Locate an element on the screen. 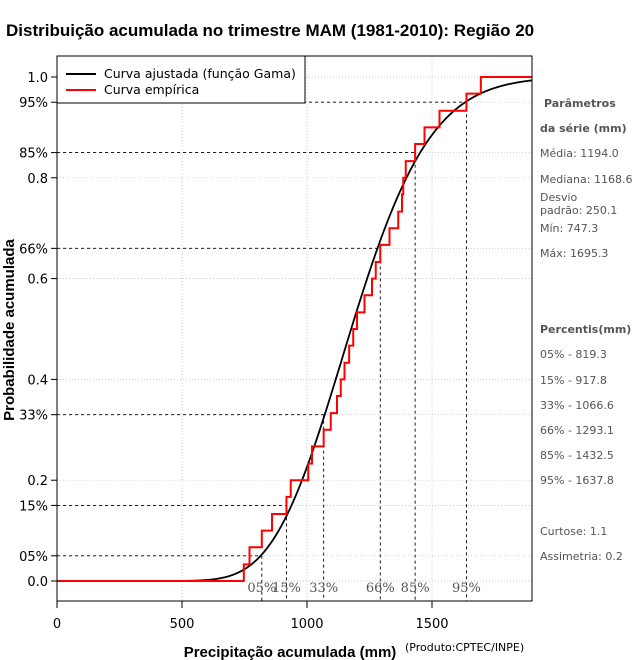 The width and height of the screenshot is (640, 660). percentile-label: 95% is located at coordinates (466, 588).